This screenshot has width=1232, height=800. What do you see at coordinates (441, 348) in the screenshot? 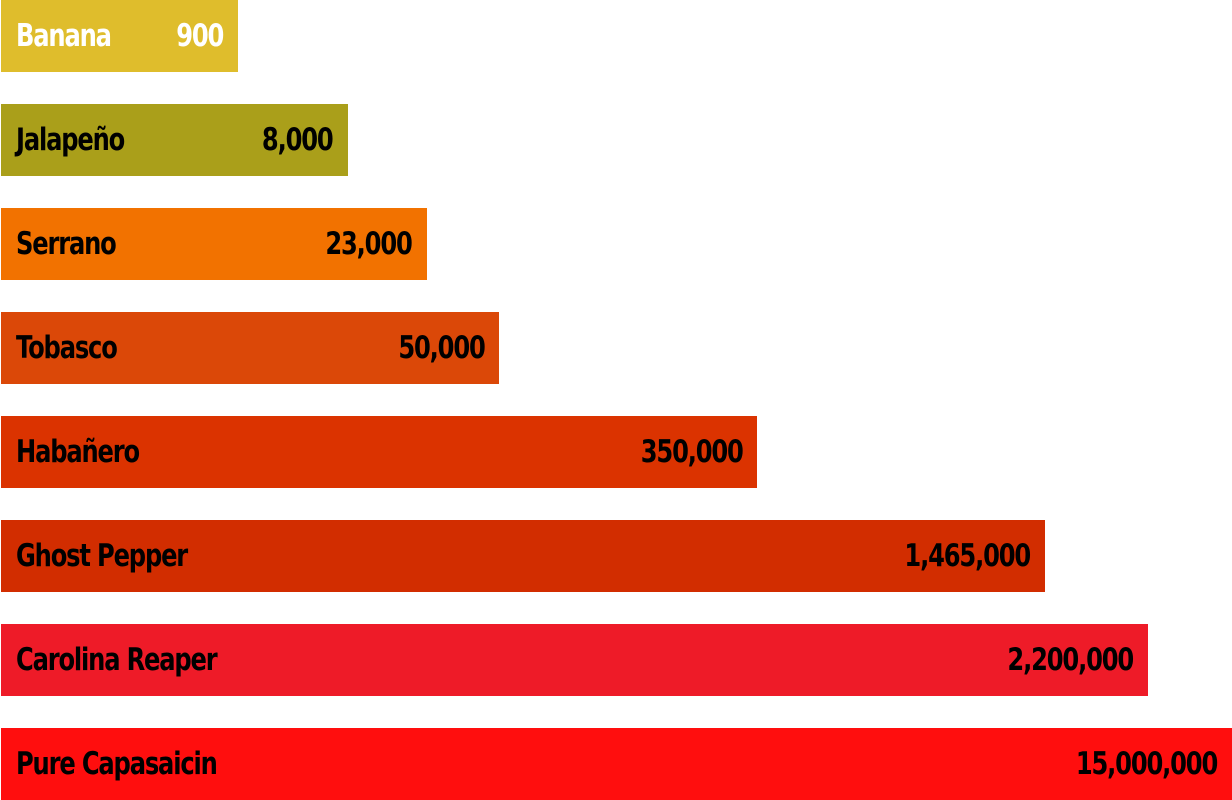
I see `data-label-tobasco: 50,000` at bounding box center [441, 348].